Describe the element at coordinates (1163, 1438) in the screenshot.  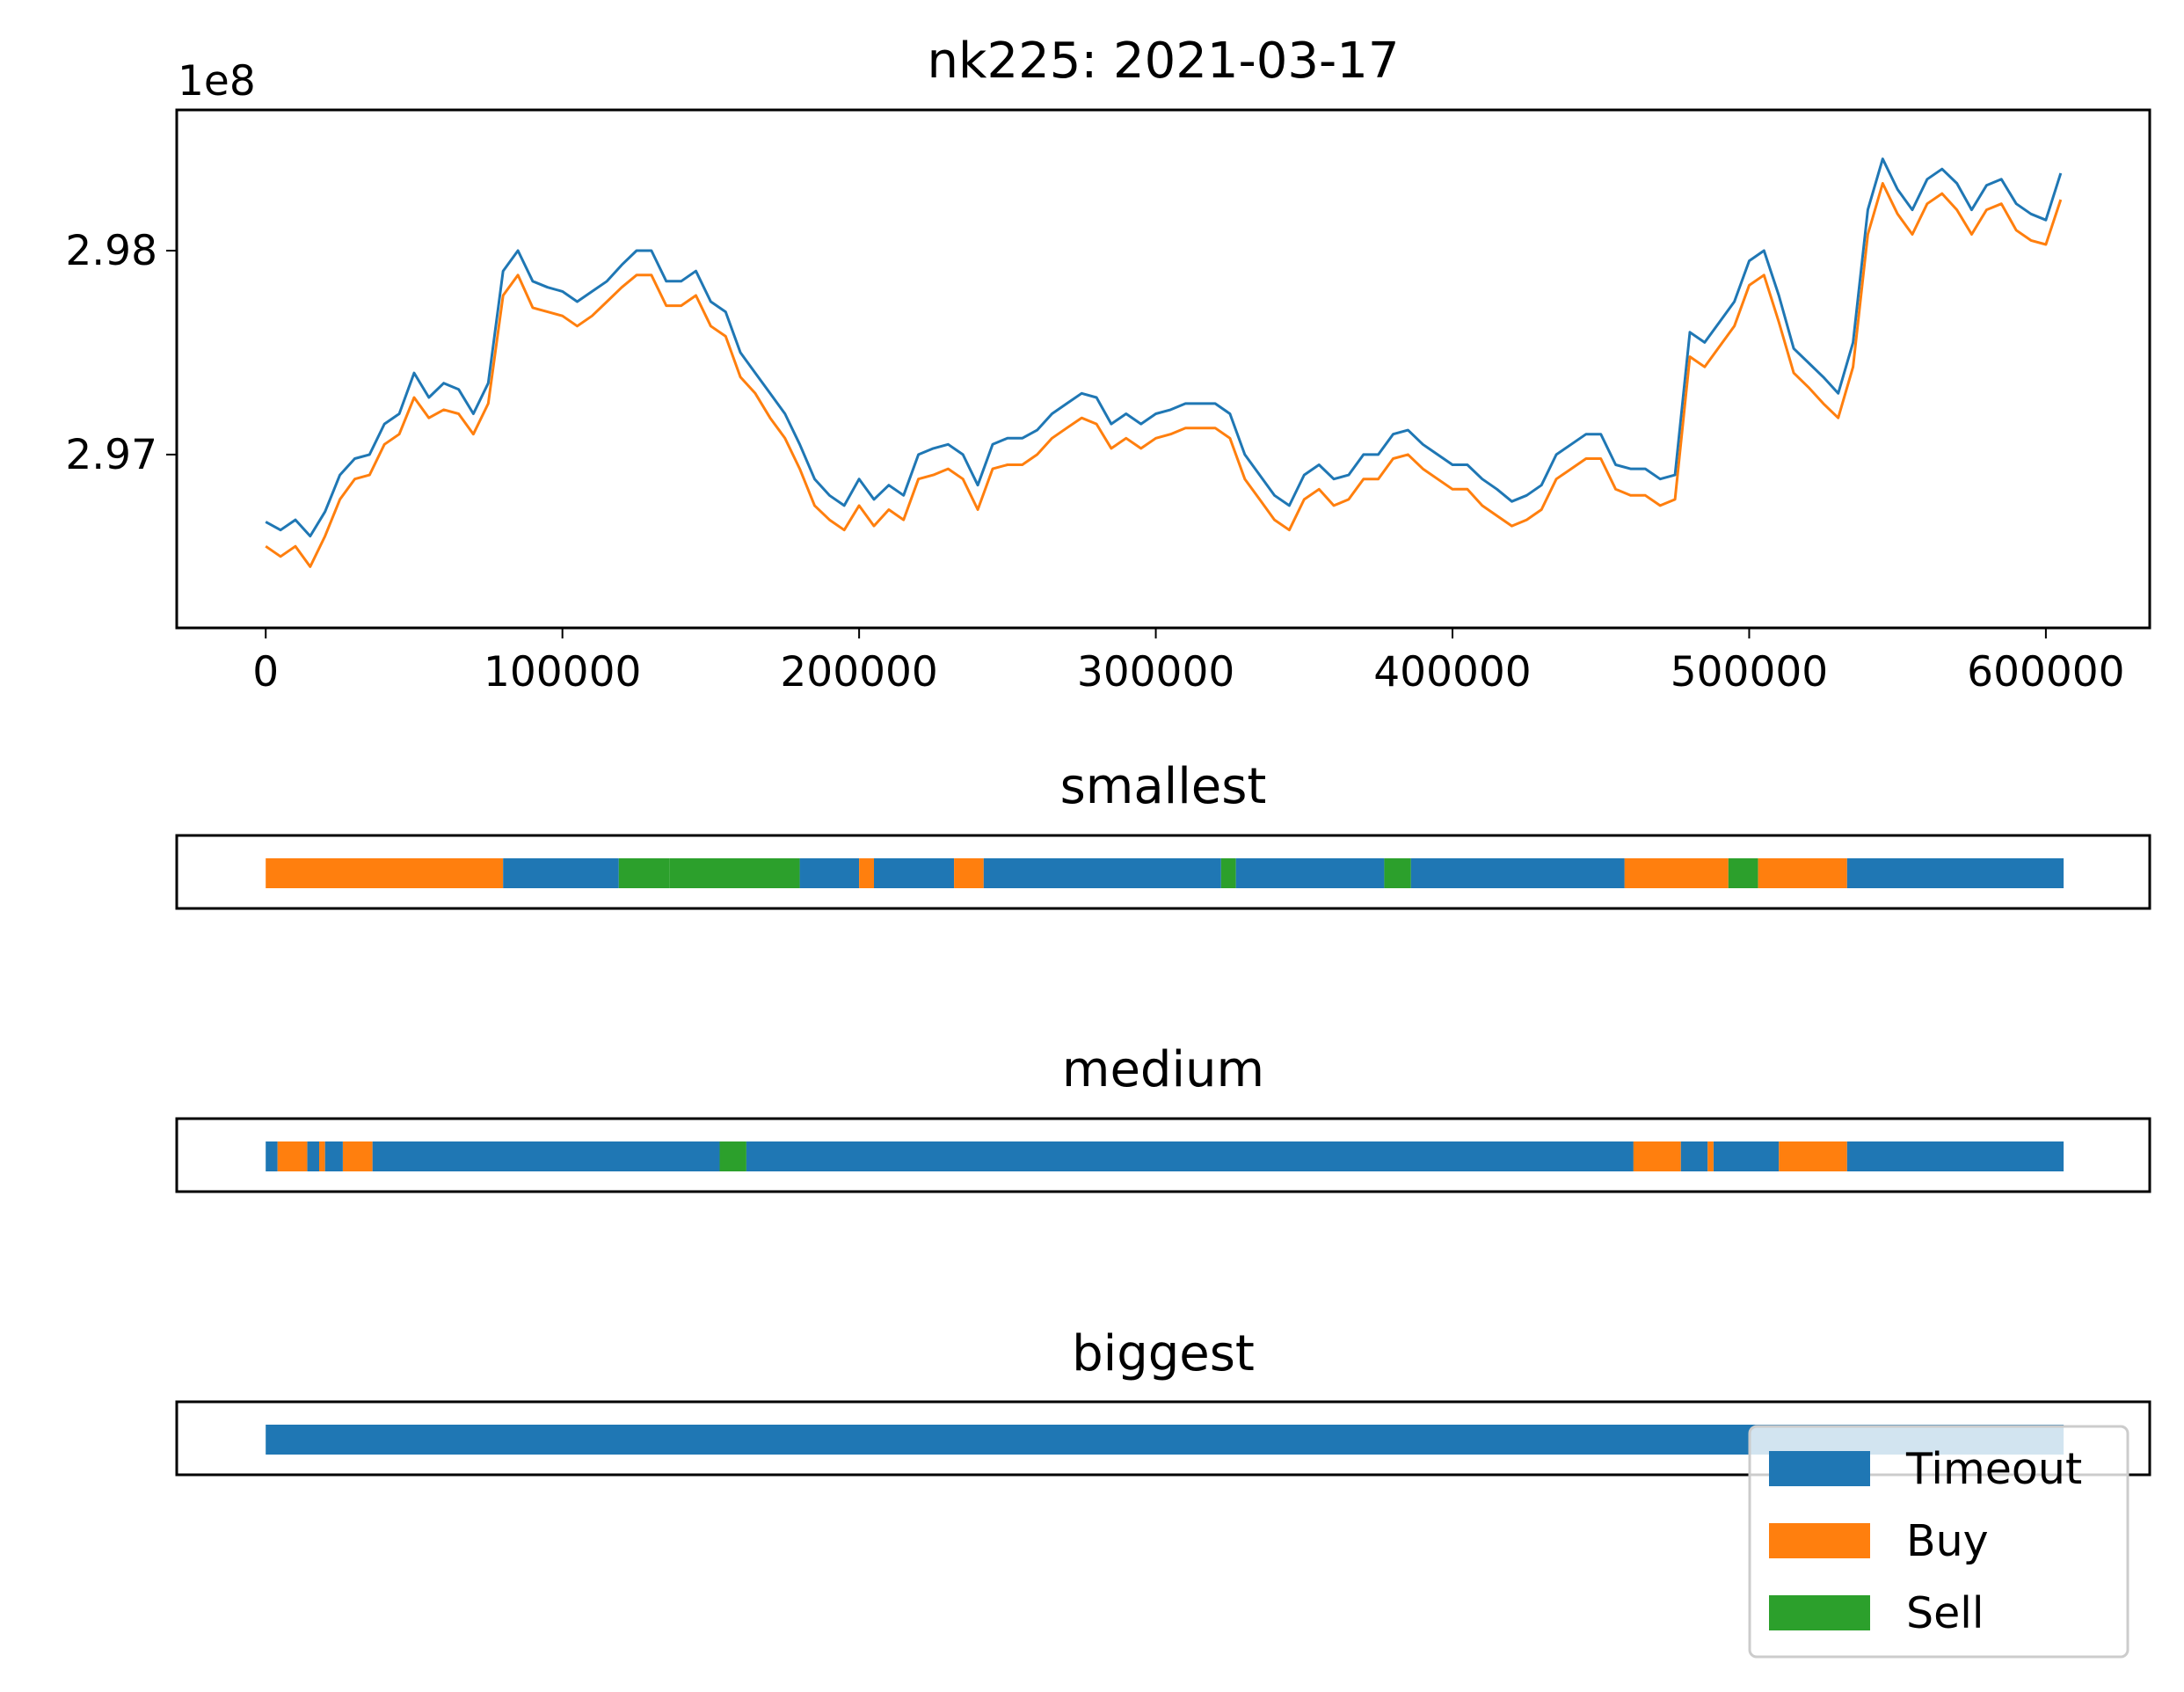
I see `biggest-frame` at that location.